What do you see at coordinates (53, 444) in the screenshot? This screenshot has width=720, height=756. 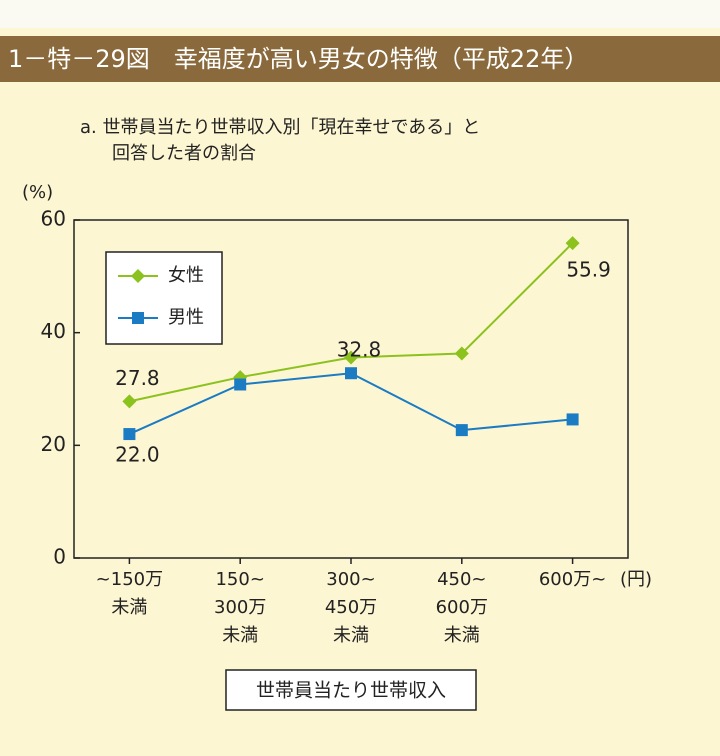 I see `y-tick-label: 20` at bounding box center [53, 444].